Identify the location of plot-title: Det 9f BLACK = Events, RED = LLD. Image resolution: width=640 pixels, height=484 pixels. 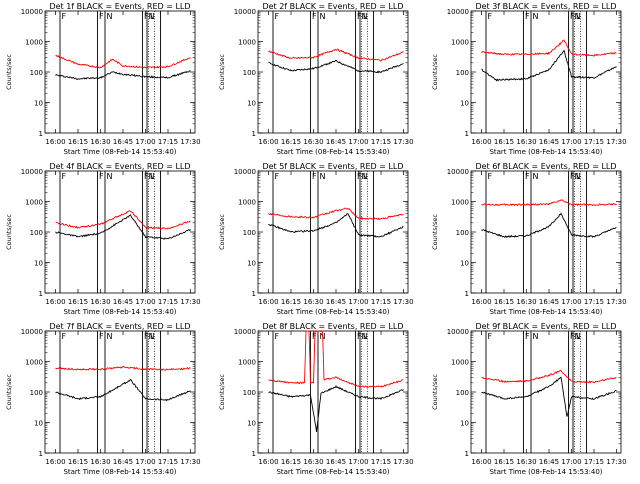
(545, 326).